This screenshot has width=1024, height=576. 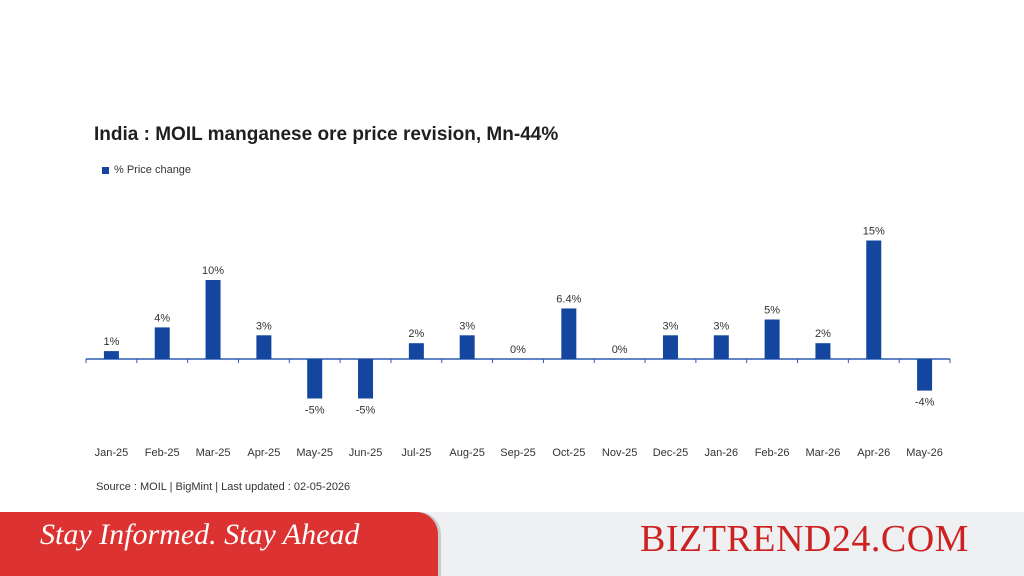 I want to click on tagline-banner, so click(x=219, y=544).